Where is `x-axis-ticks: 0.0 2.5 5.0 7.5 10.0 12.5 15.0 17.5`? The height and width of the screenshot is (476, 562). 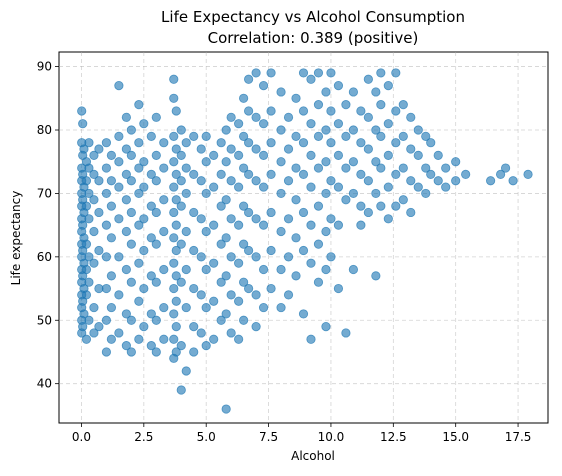 x-axis-ticks: 0.0 2.5 5.0 7.5 10.0 12.5 15.0 17.5 is located at coordinates (301, 433).